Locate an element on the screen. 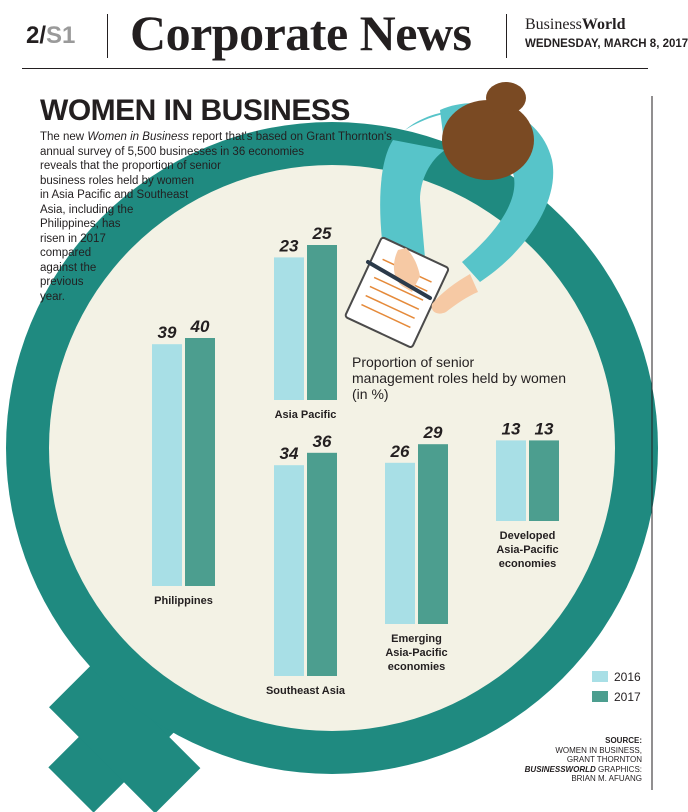  page-number: 2/S1 is located at coordinates (51, 35).